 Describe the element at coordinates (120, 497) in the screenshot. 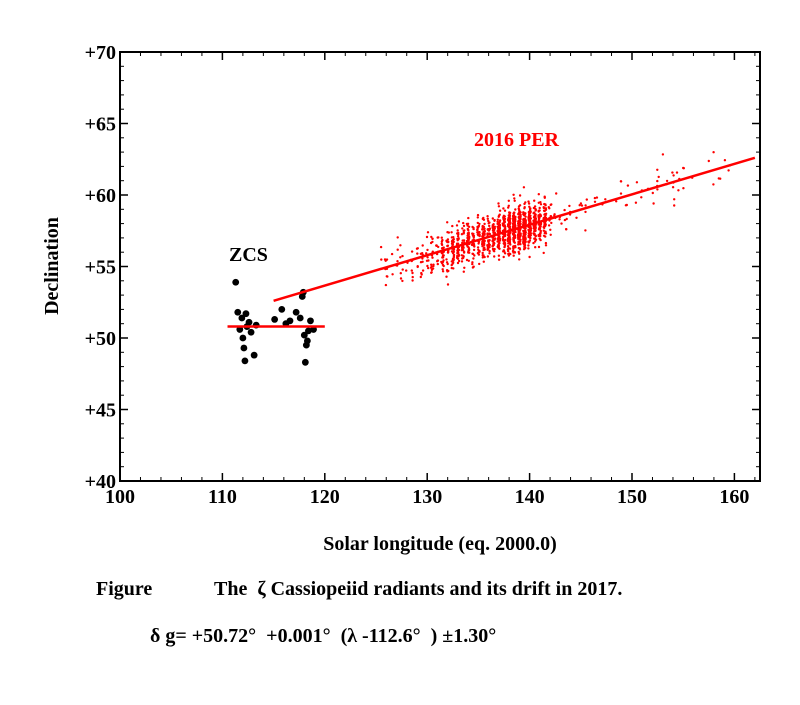

I see `x-tick-label: 100` at that location.